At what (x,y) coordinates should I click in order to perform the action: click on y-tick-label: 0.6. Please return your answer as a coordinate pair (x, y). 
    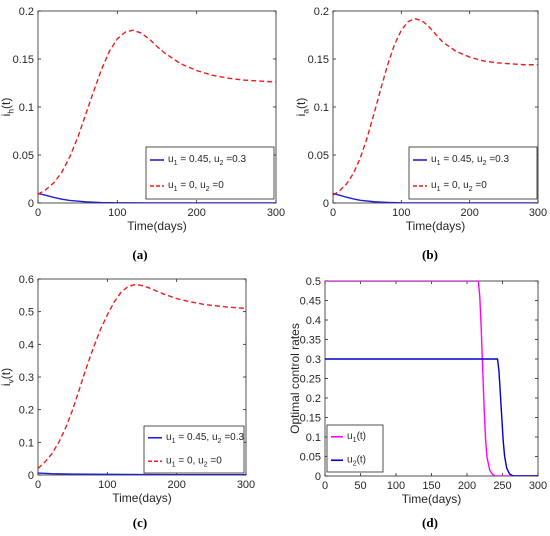
    Looking at the image, I should click on (26, 280).